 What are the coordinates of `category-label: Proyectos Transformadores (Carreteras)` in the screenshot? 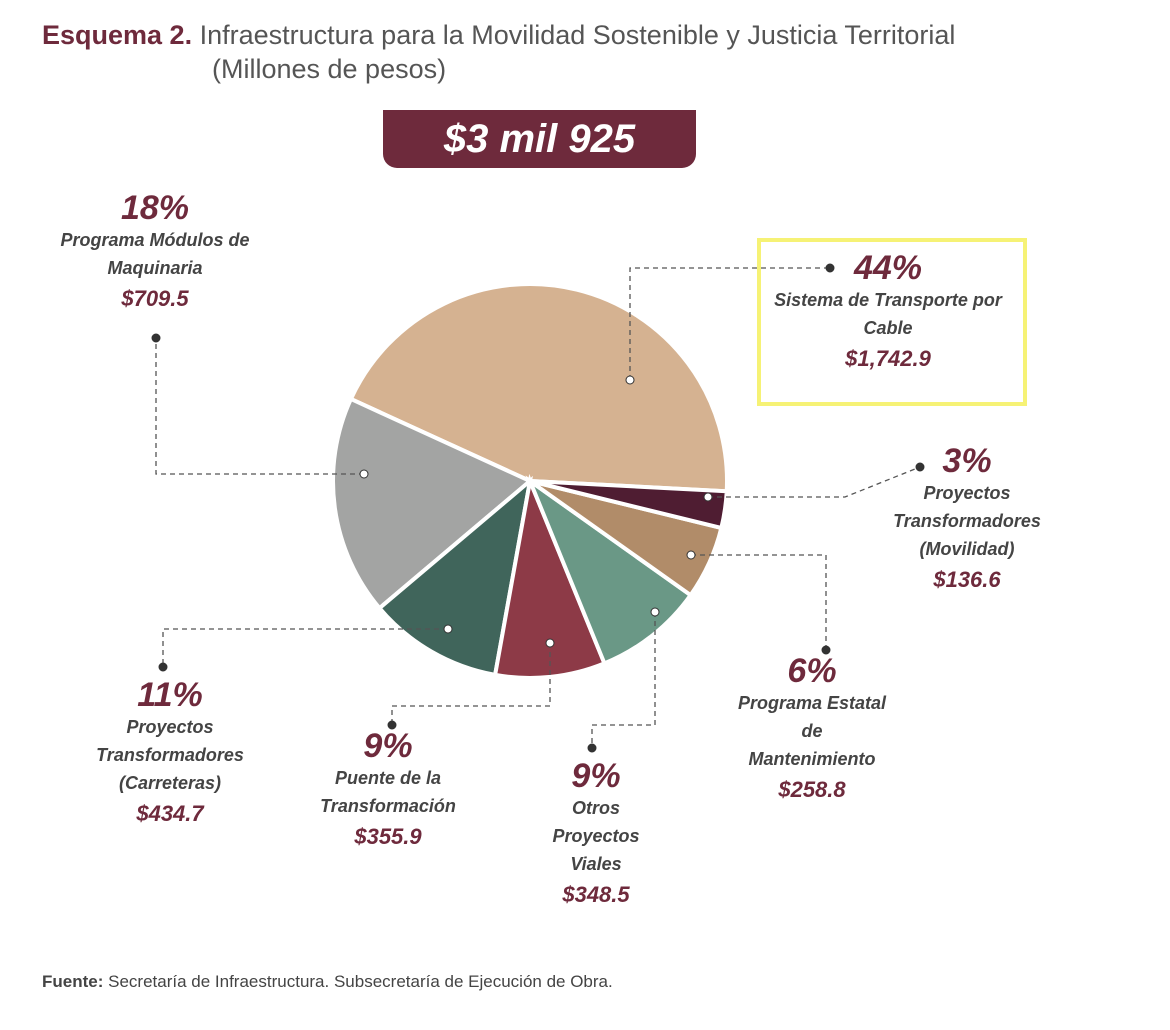 It's located at (170, 755).